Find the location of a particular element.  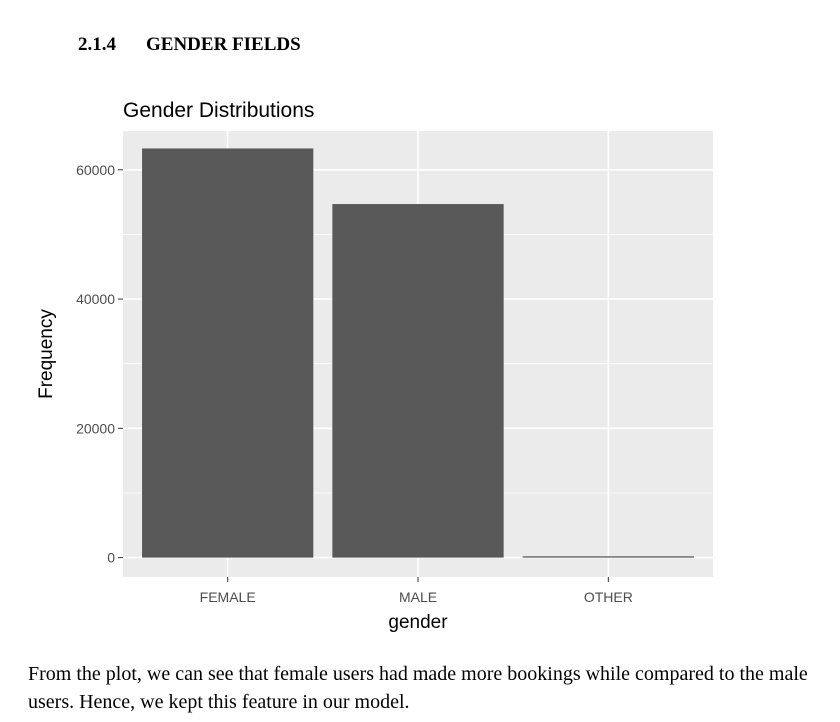

x-axis-label: gender is located at coordinates (418, 622).